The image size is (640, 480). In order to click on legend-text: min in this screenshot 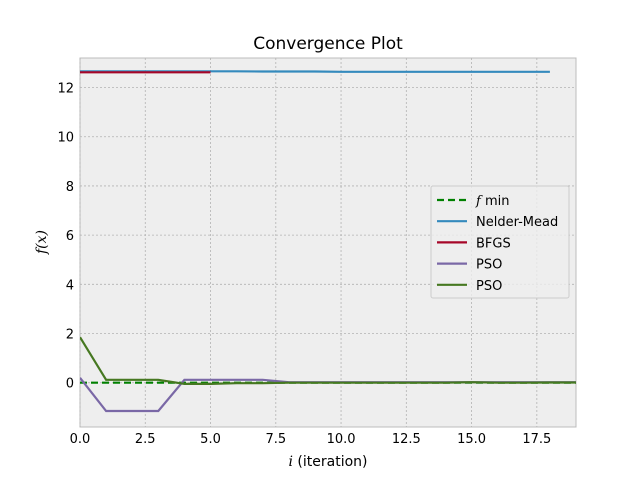, I will do `click(495, 201)`.